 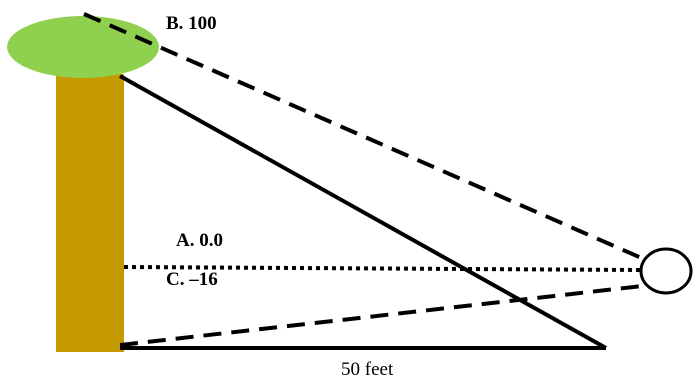 I want to click on sight-line-a, so click(x=382, y=268).